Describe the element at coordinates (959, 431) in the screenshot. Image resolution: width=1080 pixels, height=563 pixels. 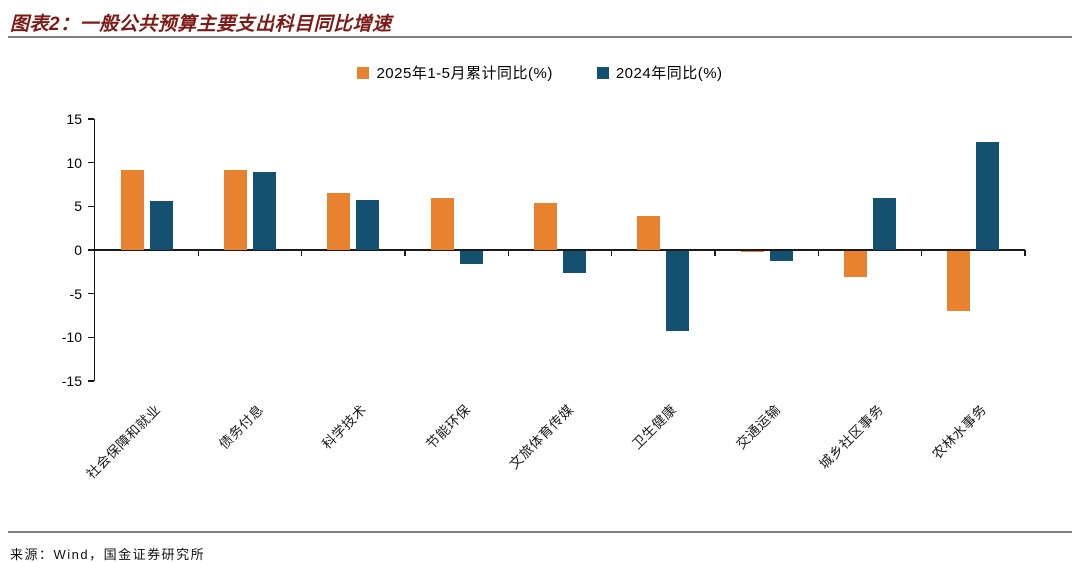
I see `x-axis-category-label: 农林水事务` at that location.